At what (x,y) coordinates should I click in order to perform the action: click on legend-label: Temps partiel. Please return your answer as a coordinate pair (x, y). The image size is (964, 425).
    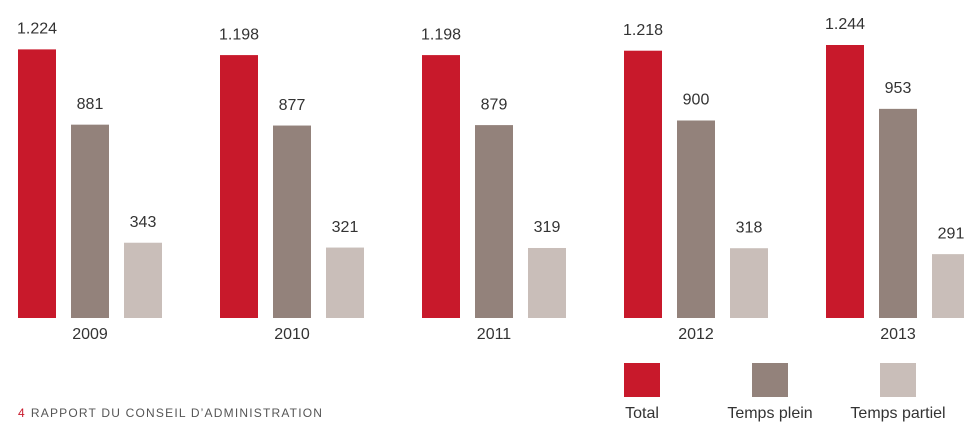
    Looking at the image, I should click on (897, 413).